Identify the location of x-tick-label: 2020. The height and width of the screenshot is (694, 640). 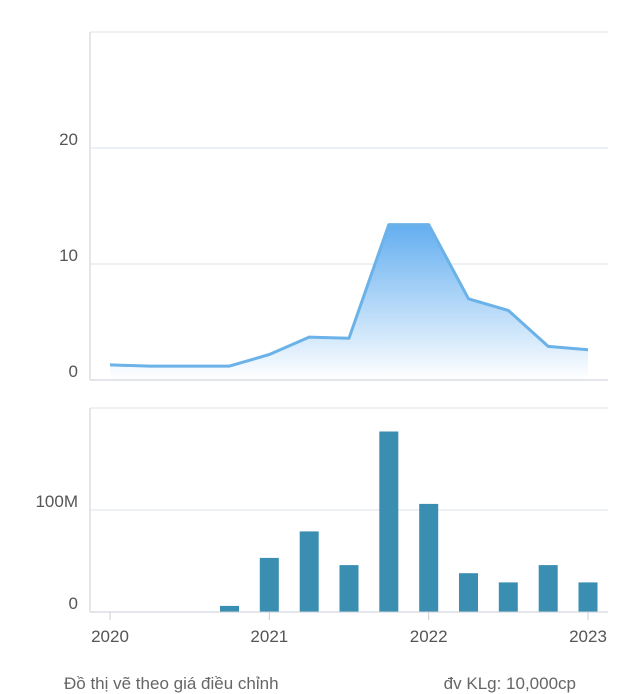
(110, 636).